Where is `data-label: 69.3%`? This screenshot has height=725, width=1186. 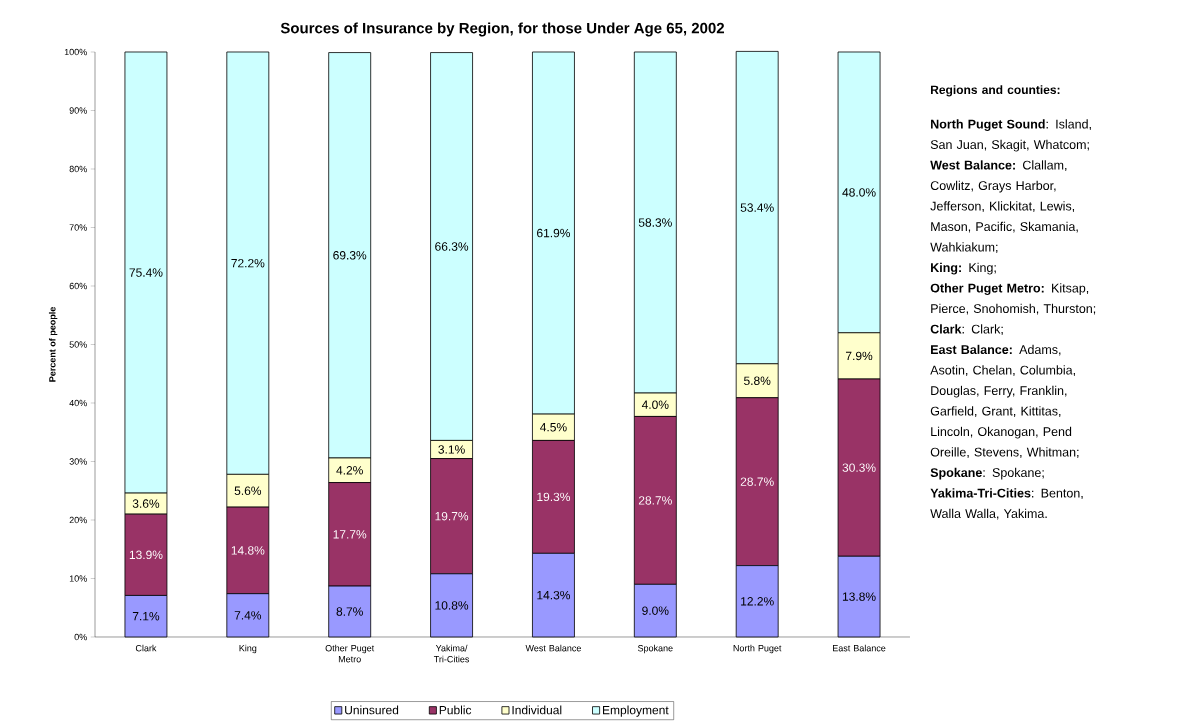 data-label: 69.3% is located at coordinates (350, 255).